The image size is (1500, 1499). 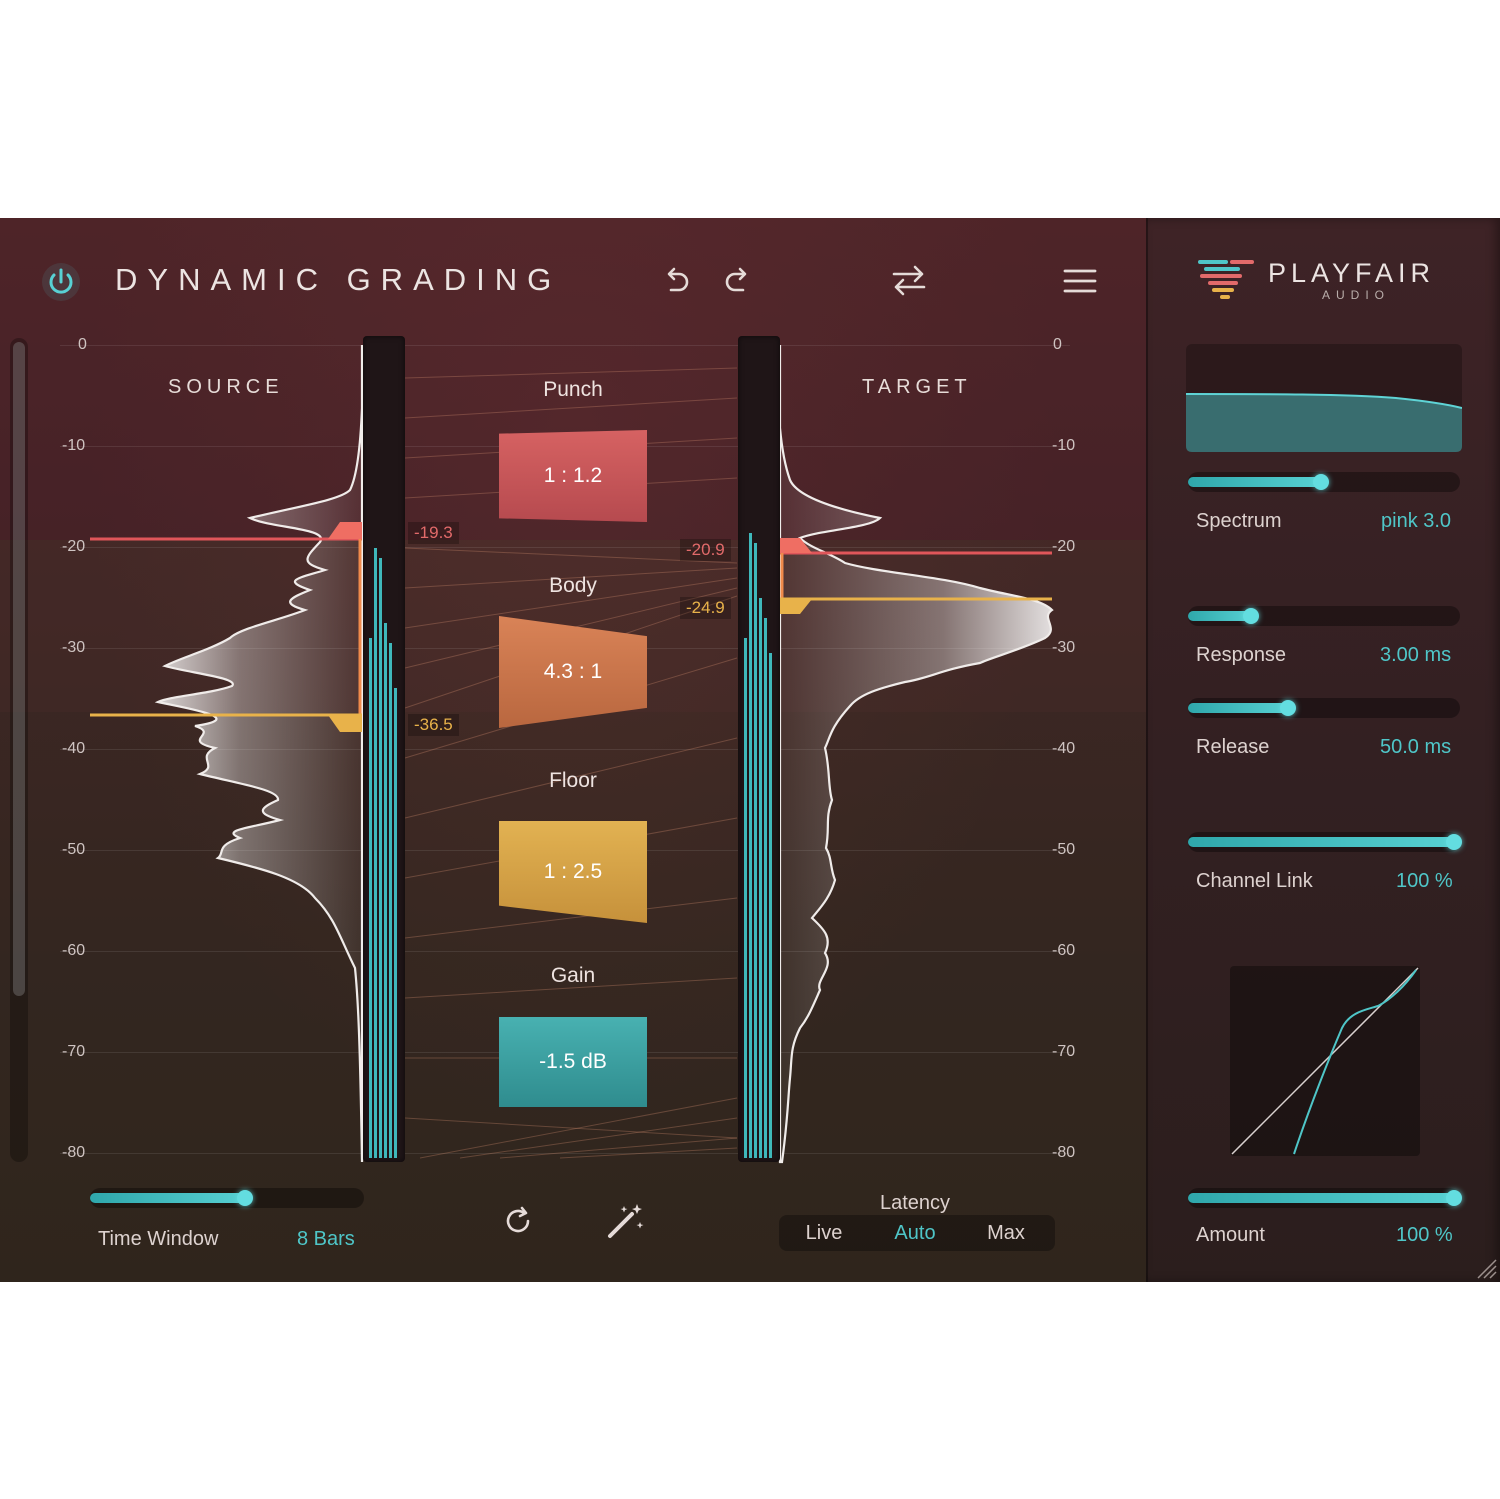 What do you see at coordinates (259, 754) in the screenshot?
I see `source-histogram` at bounding box center [259, 754].